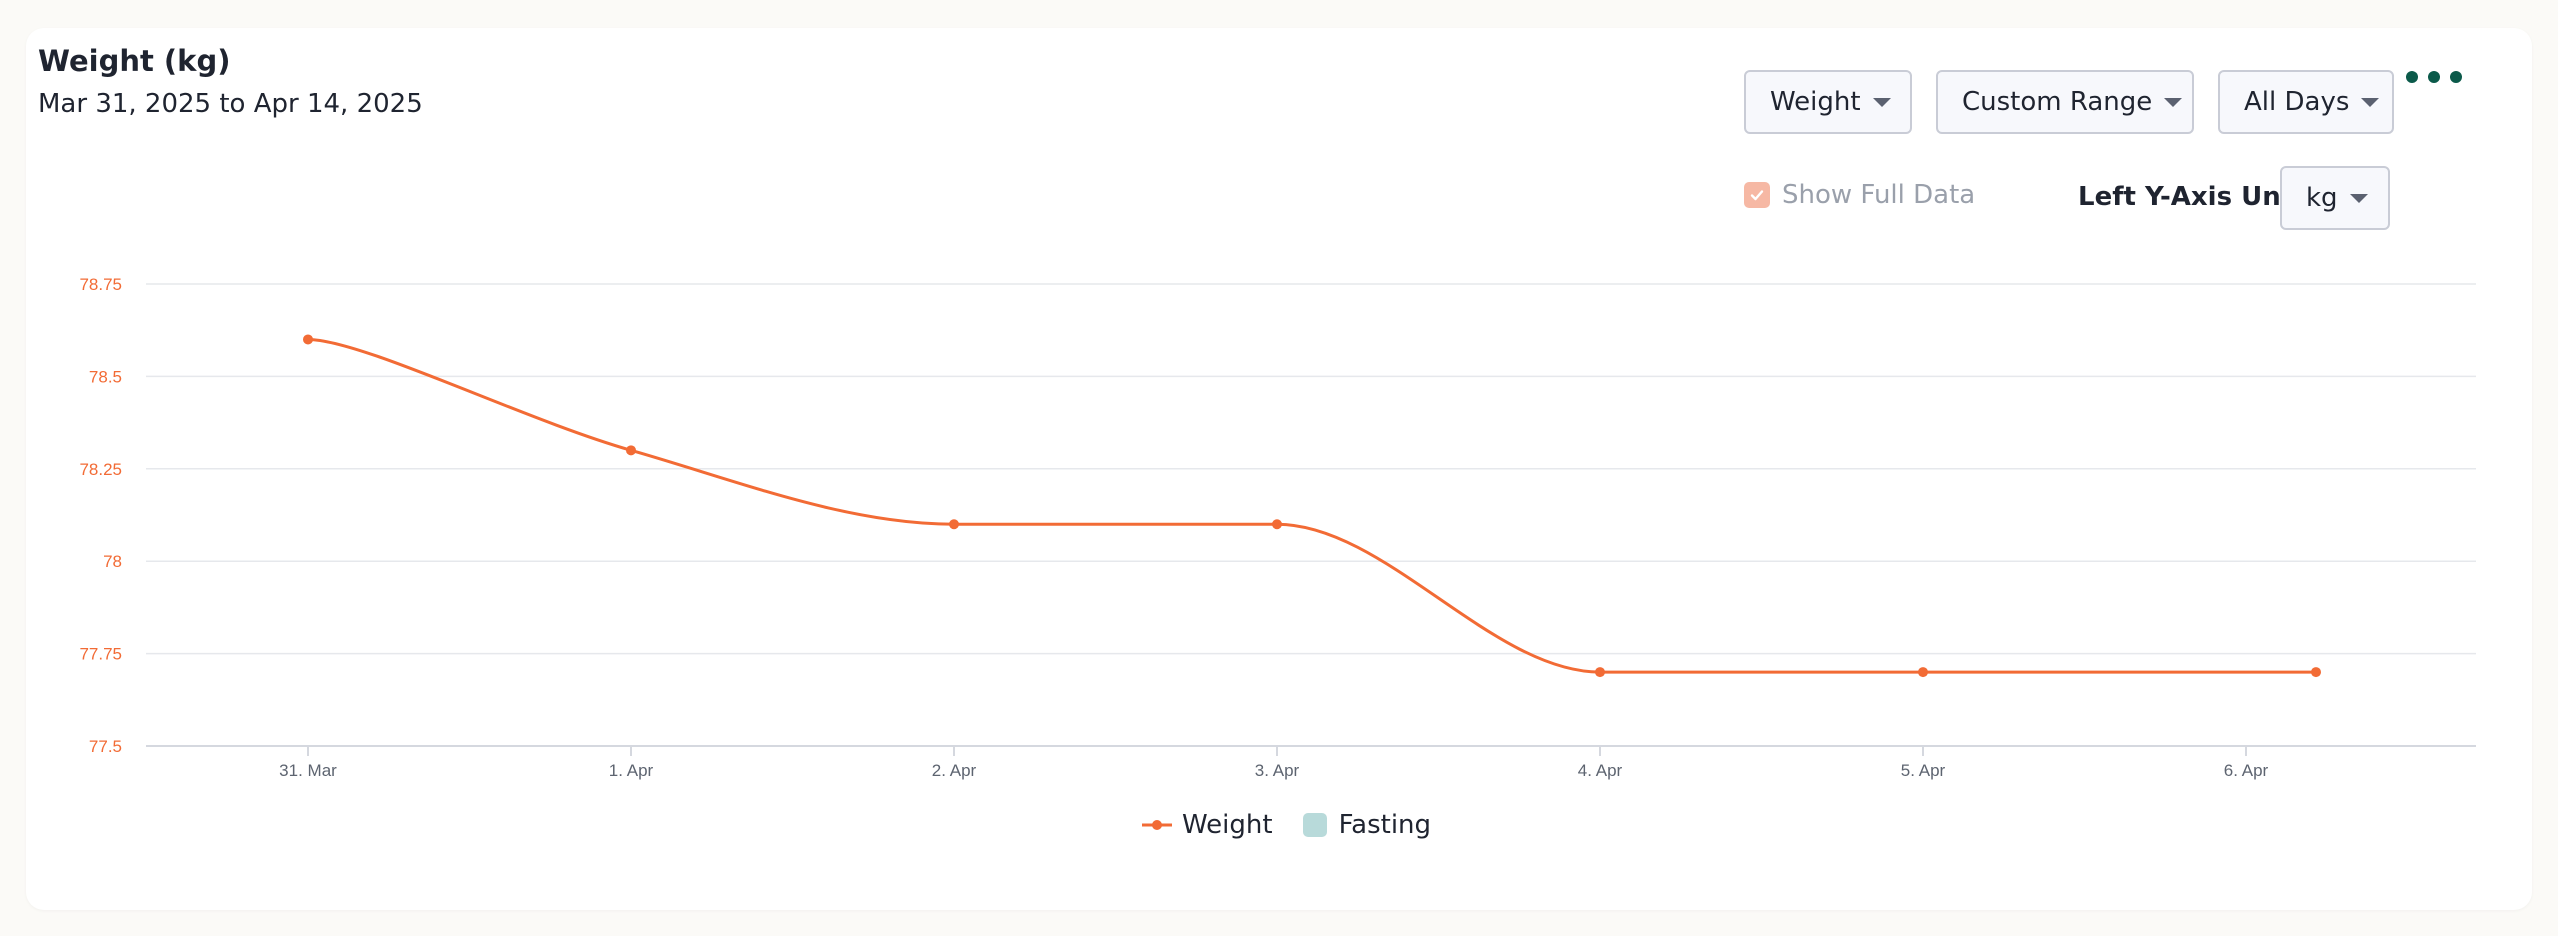  I want to click on y-tick-label: 78, so click(112, 561).